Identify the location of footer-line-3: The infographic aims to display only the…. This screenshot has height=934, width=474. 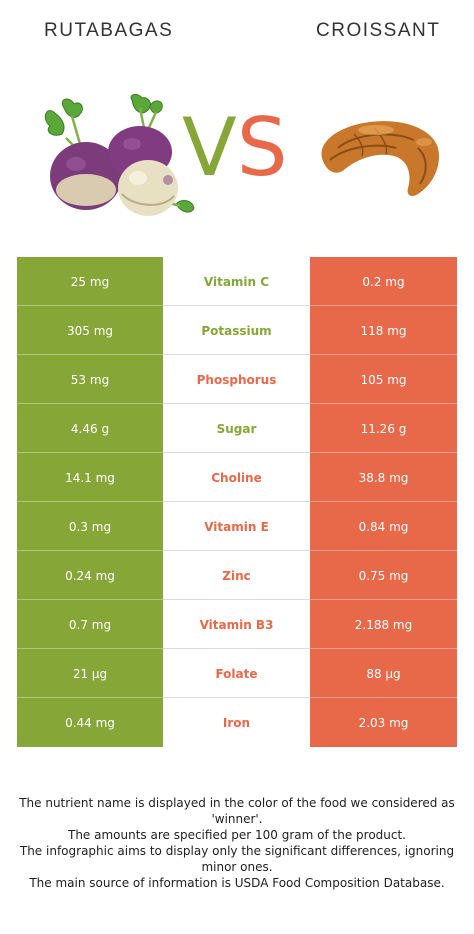
(237, 859).